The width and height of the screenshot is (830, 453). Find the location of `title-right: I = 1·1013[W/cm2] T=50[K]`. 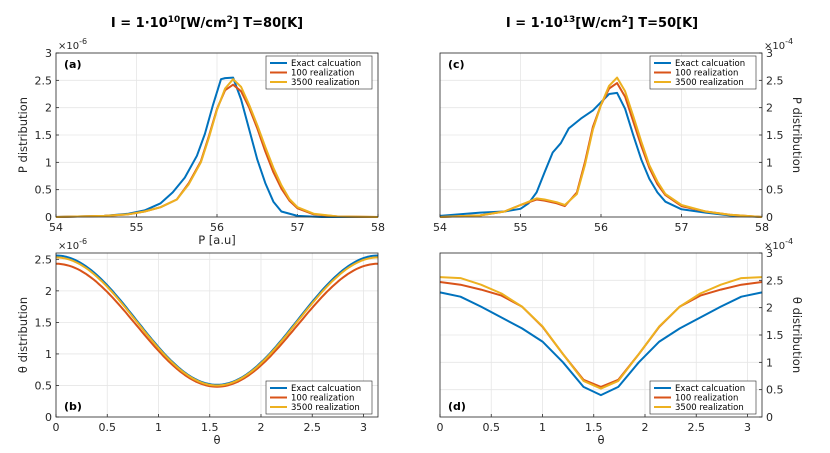

title-right: I = 1·1013[W/cm2] T=50[K] is located at coordinates (602, 23).